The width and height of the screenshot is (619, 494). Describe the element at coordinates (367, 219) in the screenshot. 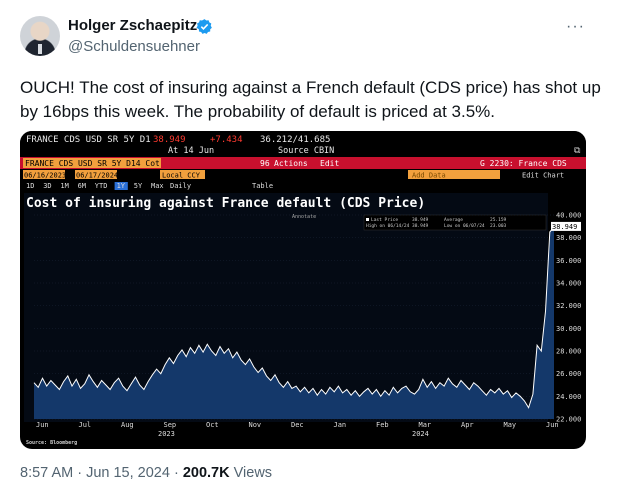

I see `legend-swatch` at that location.